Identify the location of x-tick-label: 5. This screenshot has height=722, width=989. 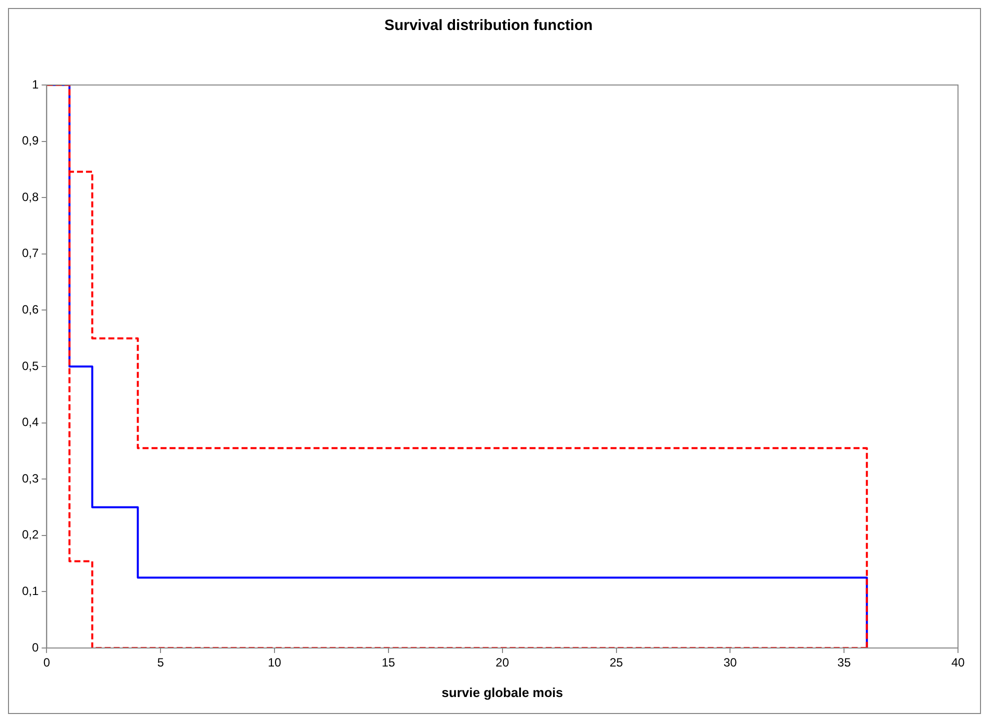
(160, 663).